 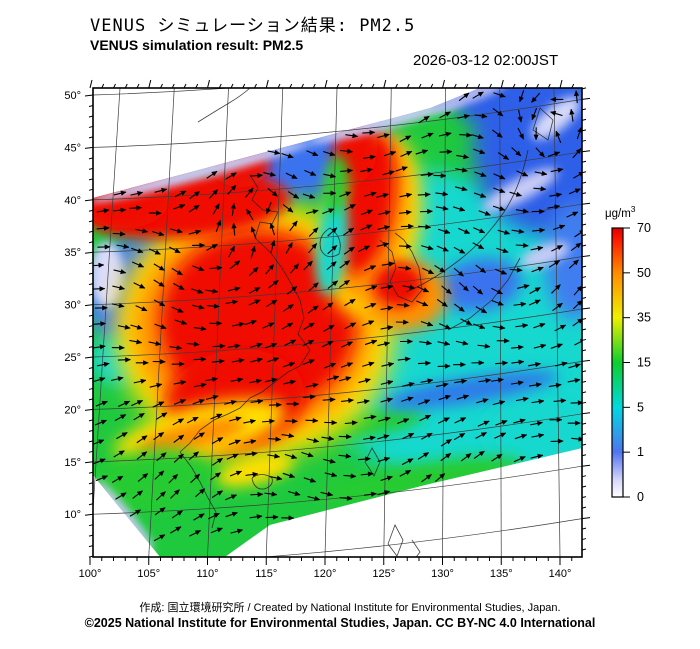 What do you see at coordinates (72, 201) in the screenshot?
I see `y-tick-label: 40°` at bounding box center [72, 201].